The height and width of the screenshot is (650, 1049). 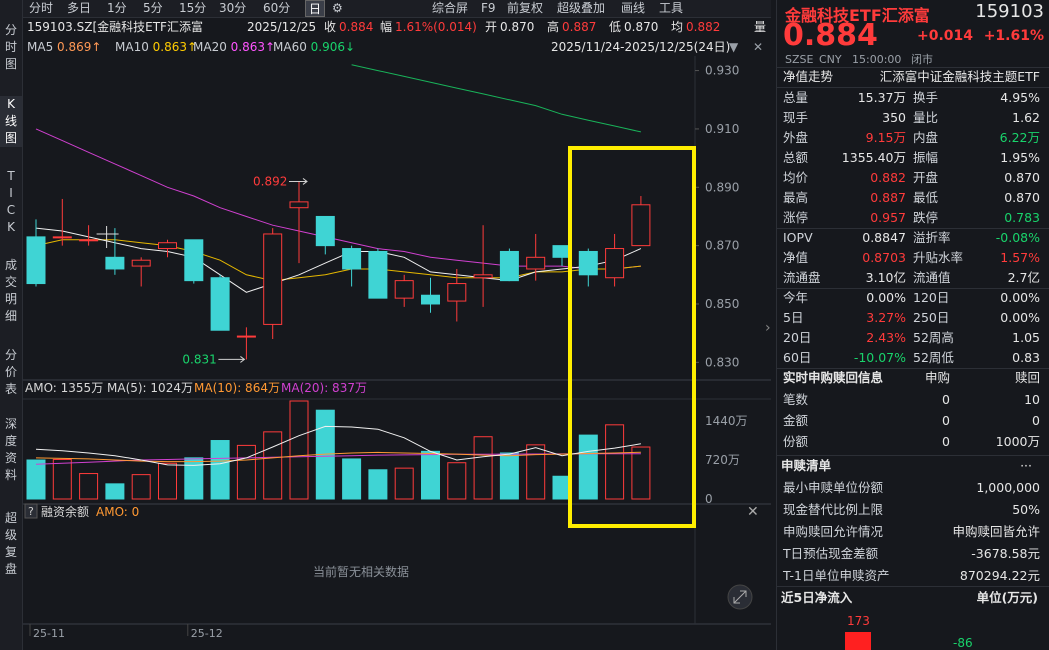 I want to click on creation-row: 笔数 0 10, so click(x=913, y=400).